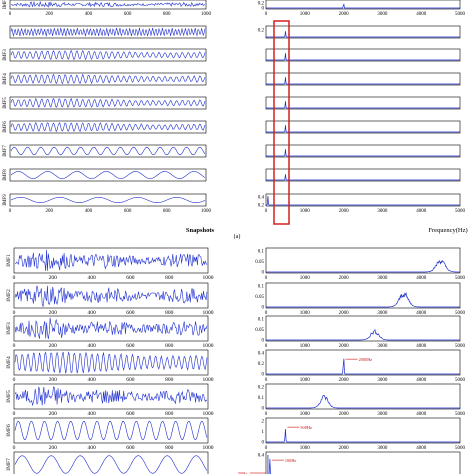 Image resolution: width=474 pixels, height=474 pixels. Describe the element at coordinates (5, 151) in the screenshot. I see `imf-row-label: IMF7` at that location.